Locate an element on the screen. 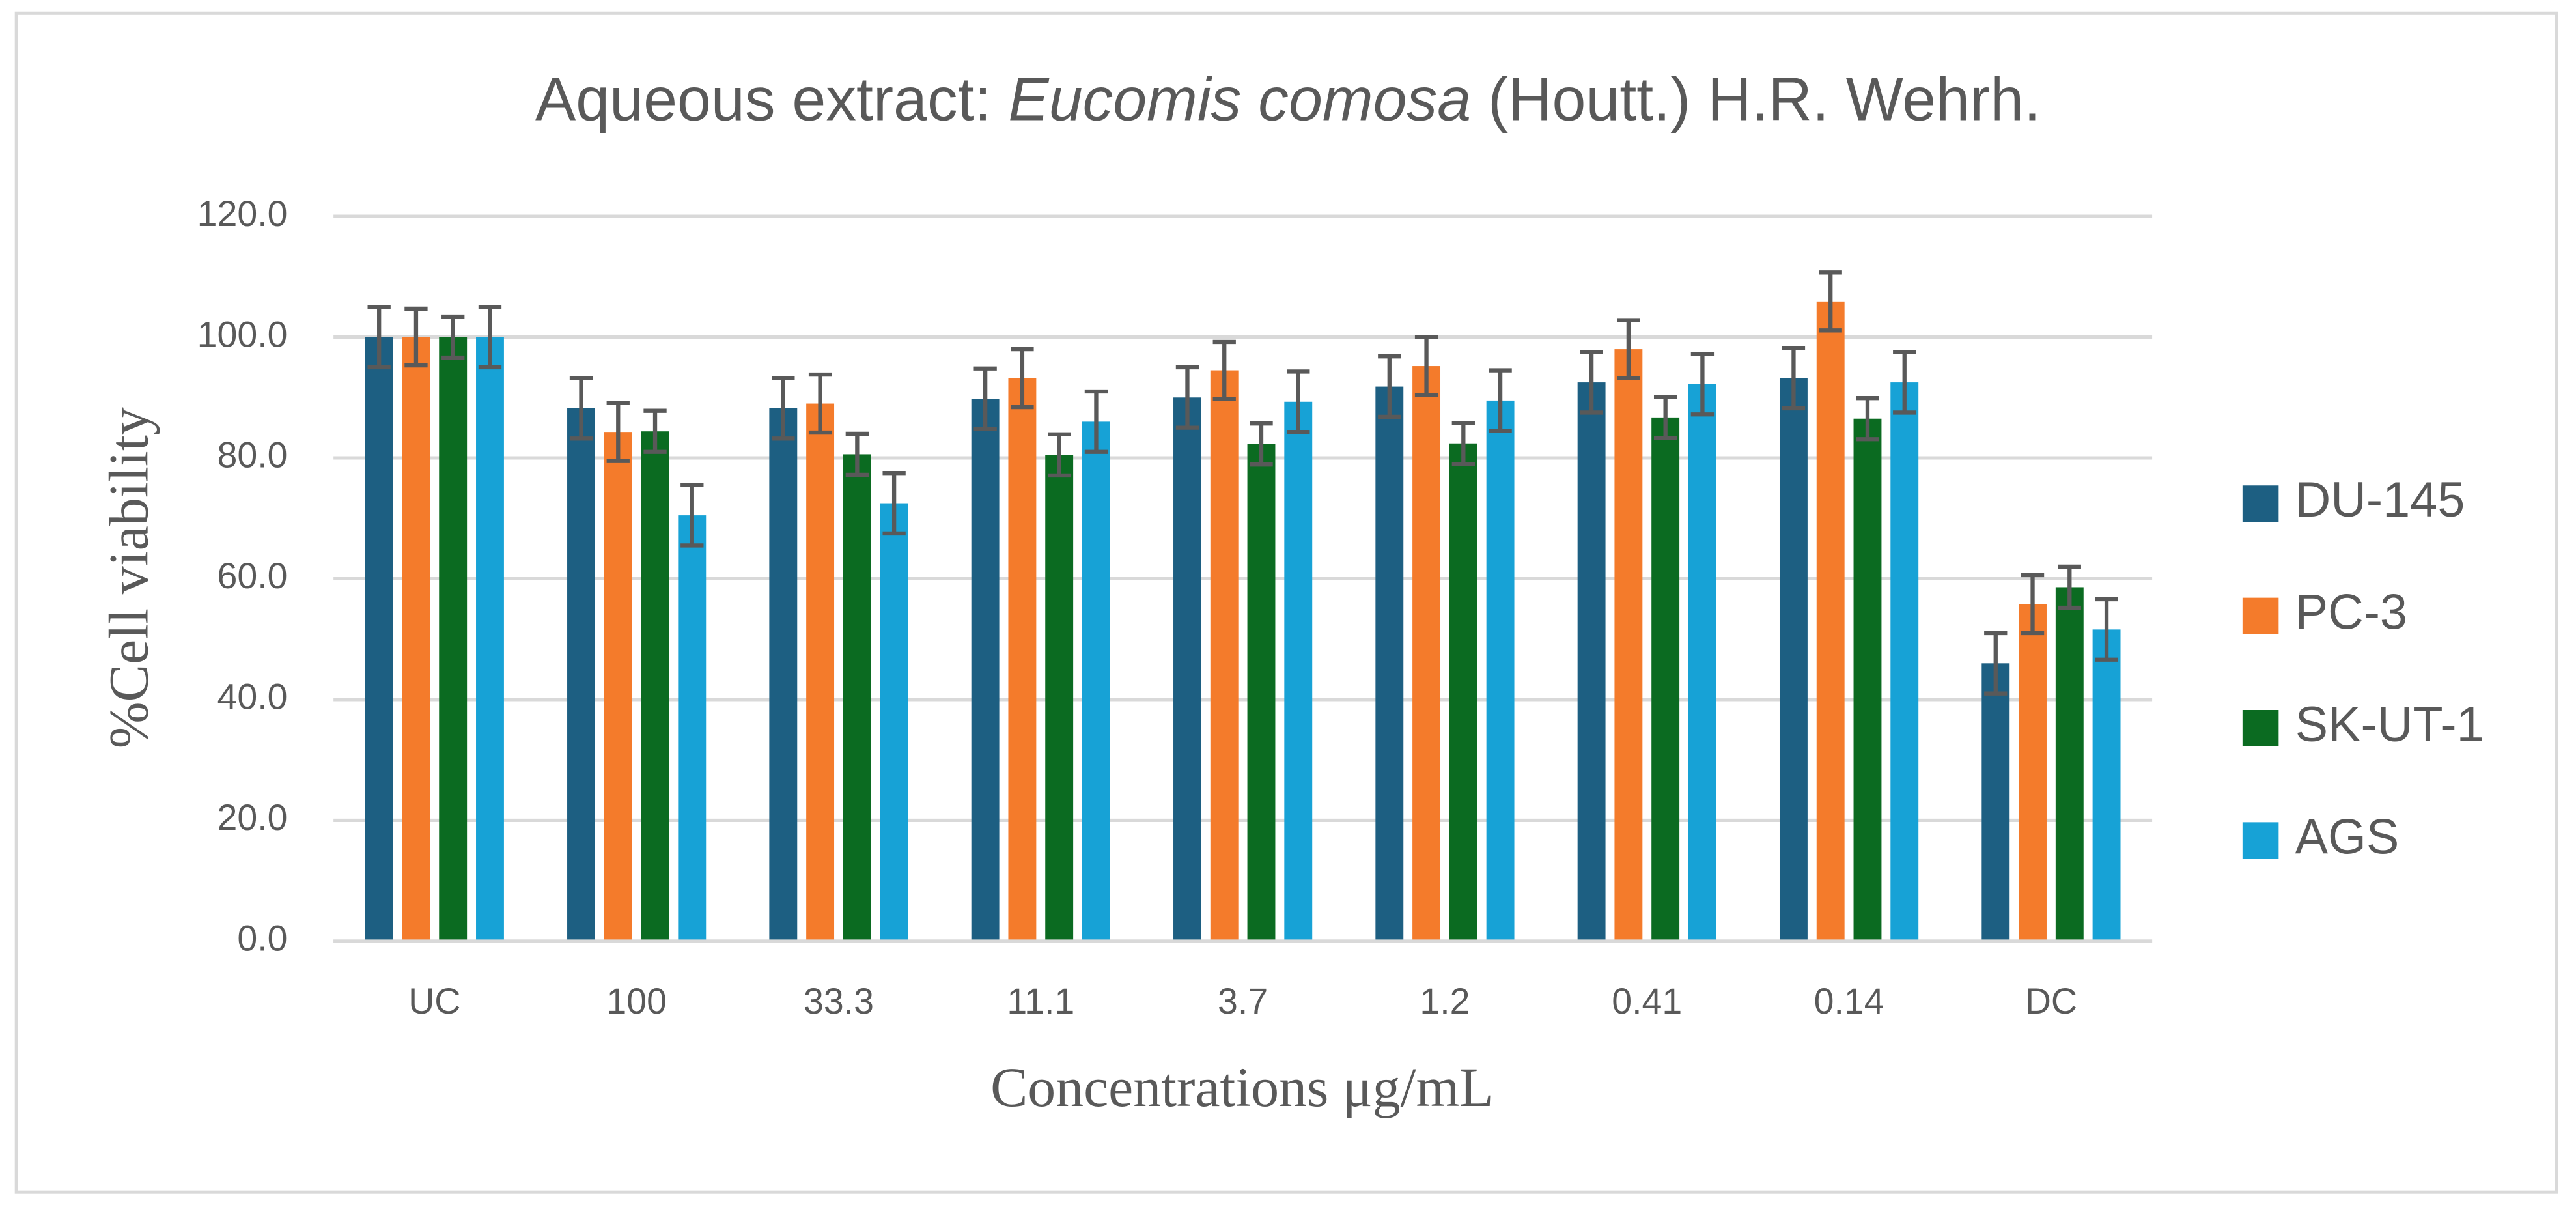  legend-label: AGS is located at coordinates (2347, 836).